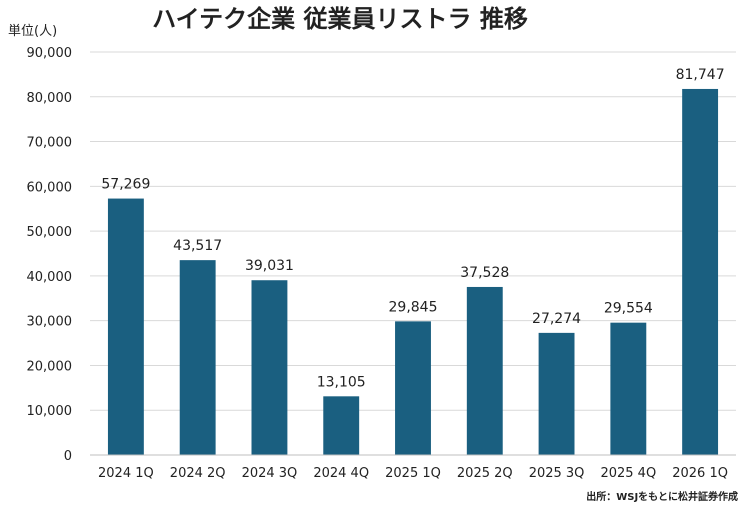  What do you see at coordinates (50, 187) in the screenshot?
I see `y-tick-label: 60,000` at bounding box center [50, 187].